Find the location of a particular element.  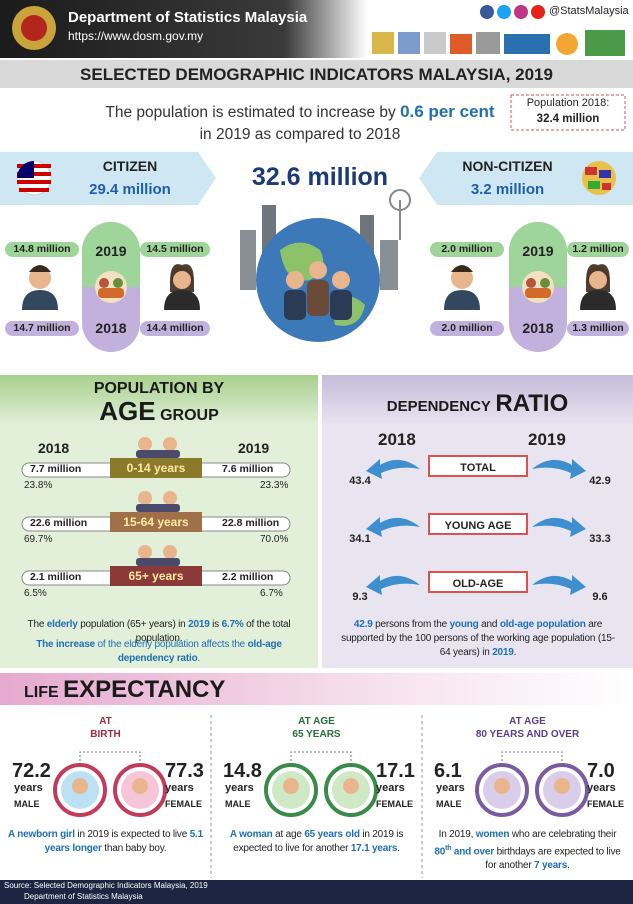

title-band is located at coordinates (316, 74).